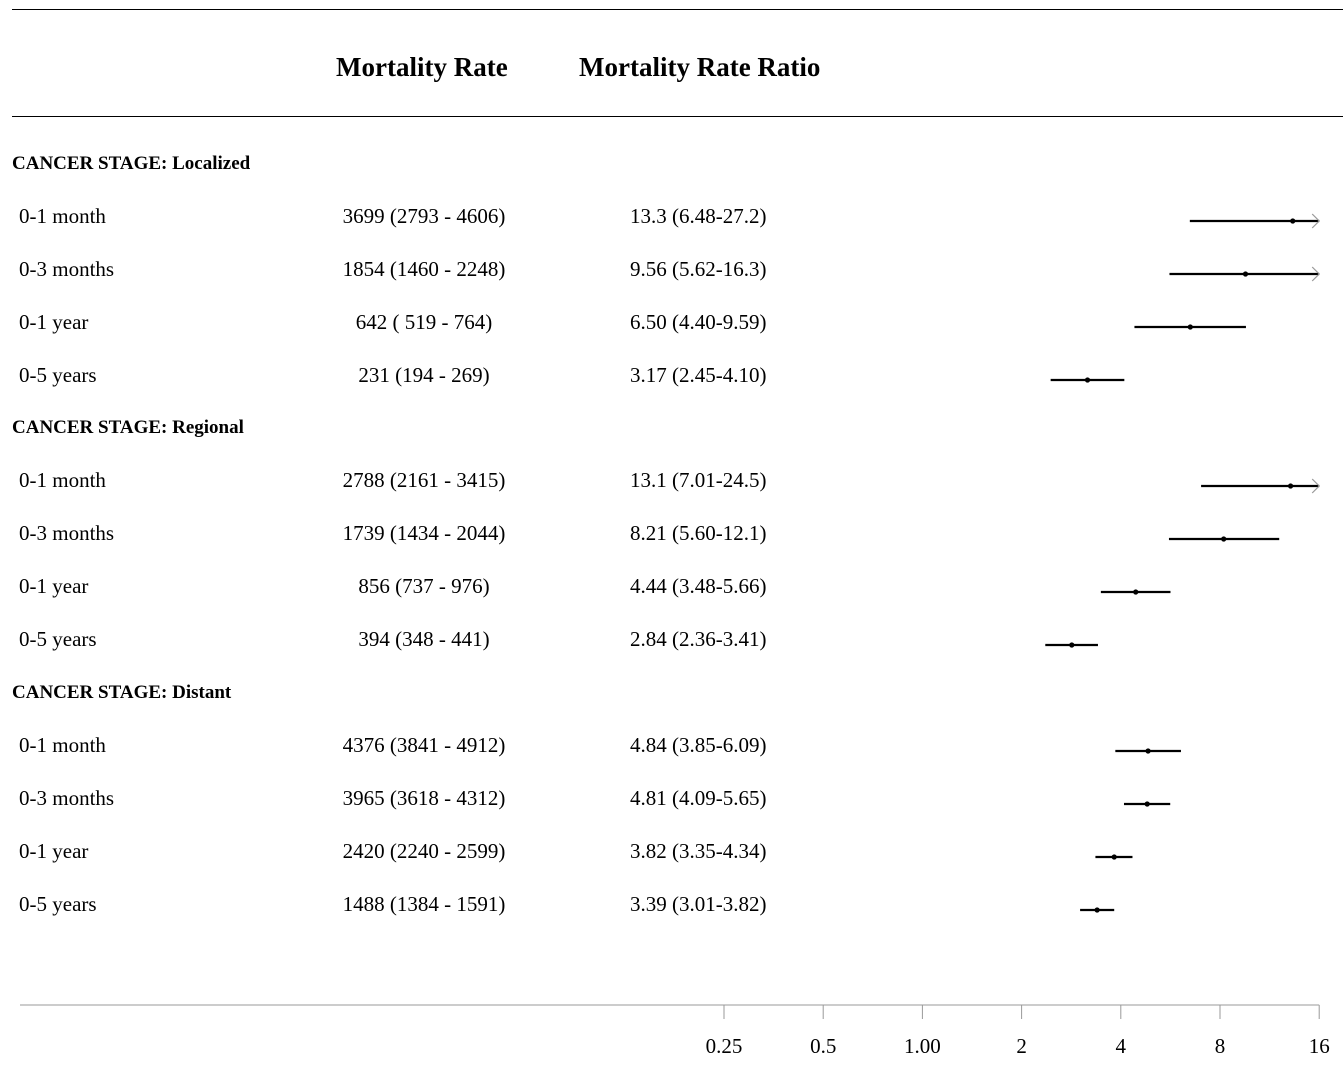 Image resolution: width=1343 pixels, height=1067 pixels. What do you see at coordinates (1021, 1046) in the screenshot?
I see `x-tick-label: 2` at bounding box center [1021, 1046].